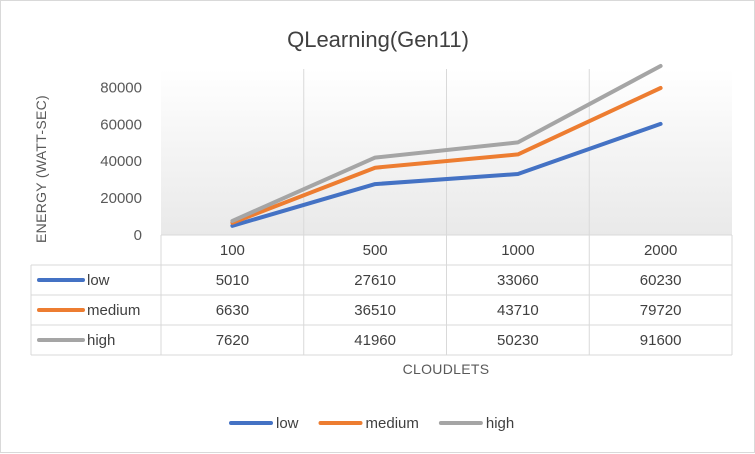 This screenshot has height=454, width=755. What do you see at coordinates (138, 235) in the screenshot?
I see `y-tick-label: 0` at bounding box center [138, 235].